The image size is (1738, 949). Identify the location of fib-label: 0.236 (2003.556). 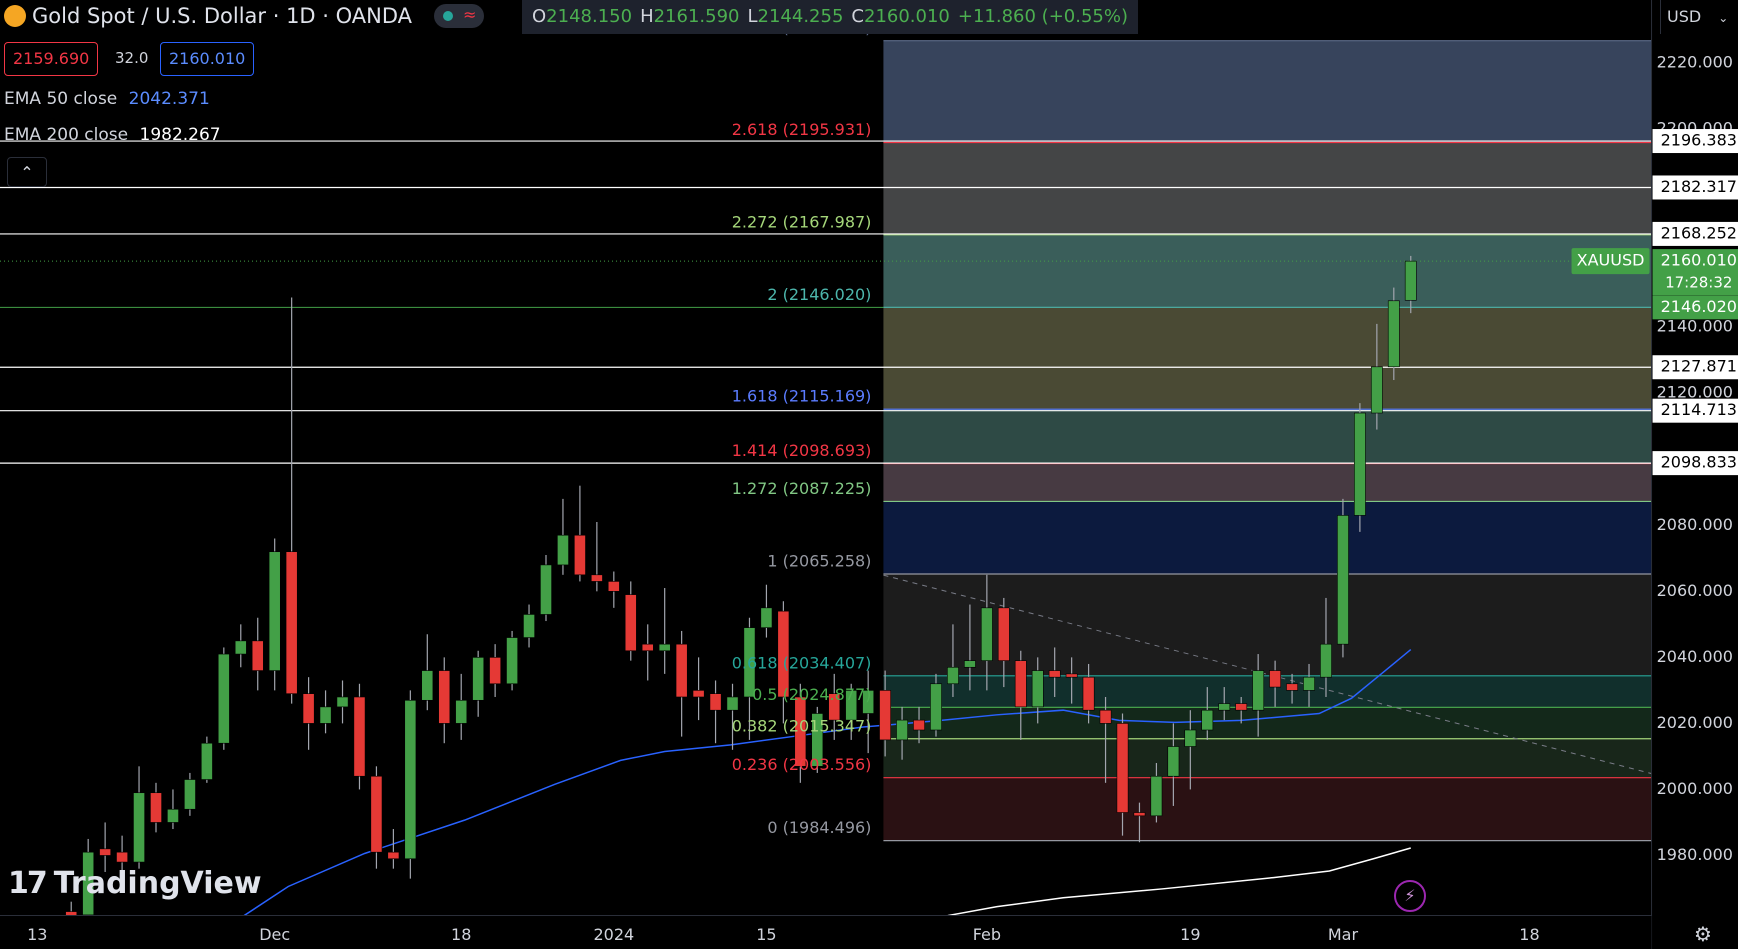
(802, 764).